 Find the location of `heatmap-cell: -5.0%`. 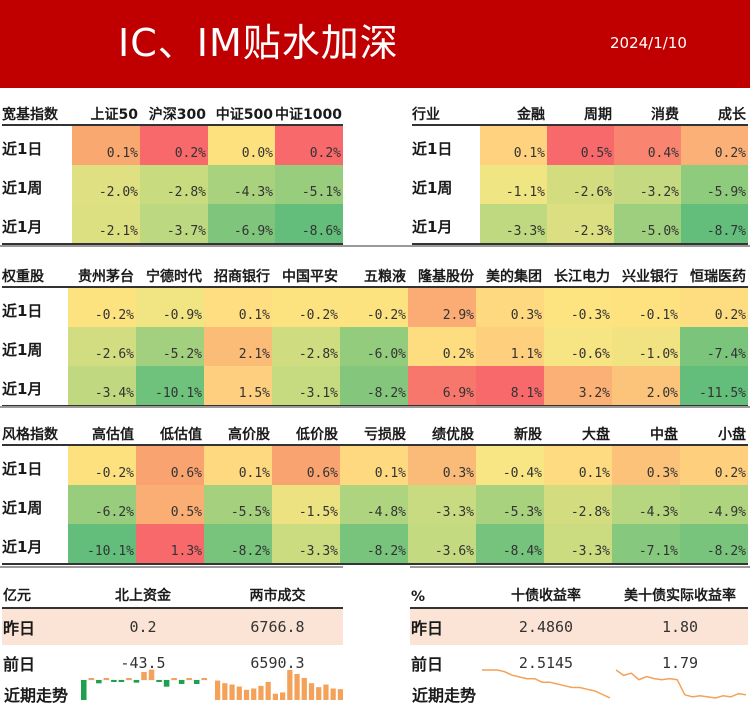

heatmap-cell: -5.0% is located at coordinates (647, 224).